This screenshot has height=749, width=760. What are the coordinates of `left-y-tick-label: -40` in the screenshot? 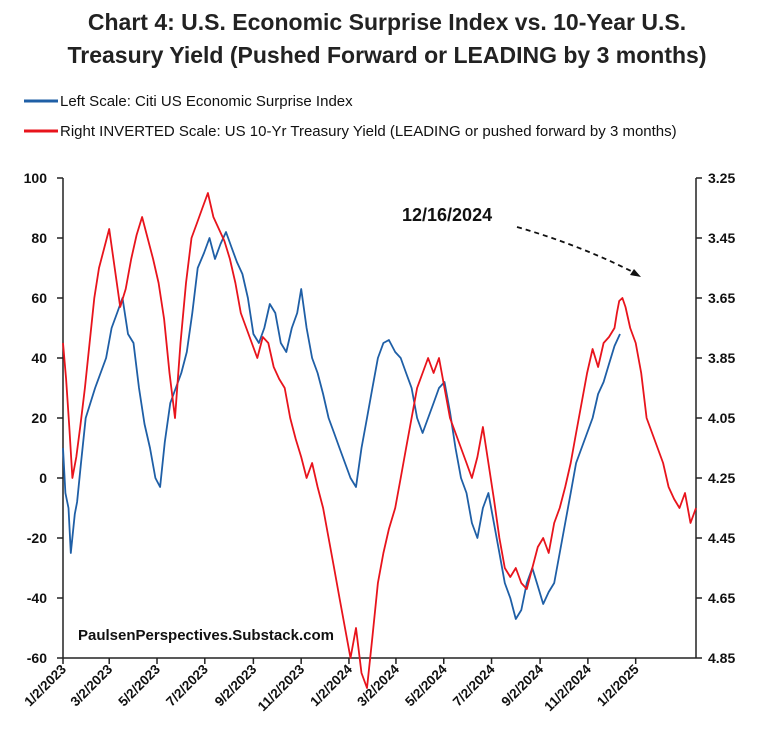 It's located at (37, 598).